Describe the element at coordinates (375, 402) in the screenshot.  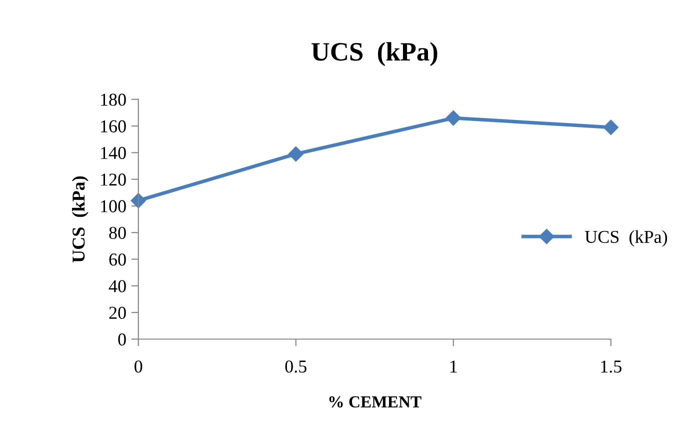
I see `x-axis-title: % CEMENT` at that location.